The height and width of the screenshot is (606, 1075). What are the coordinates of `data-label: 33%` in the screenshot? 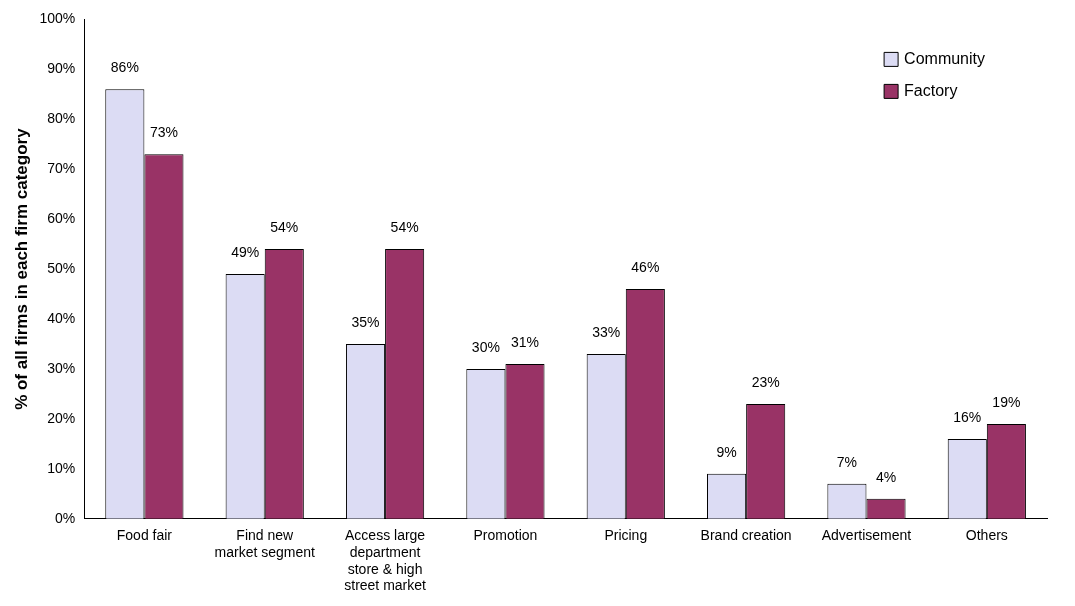 It's located at (606, 331).